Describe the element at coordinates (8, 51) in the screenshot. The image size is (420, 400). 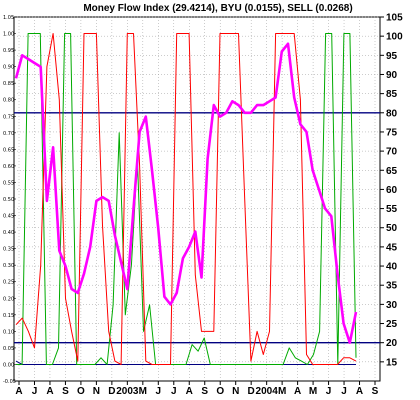
I see `left-tick-label: 0.95` at that location.